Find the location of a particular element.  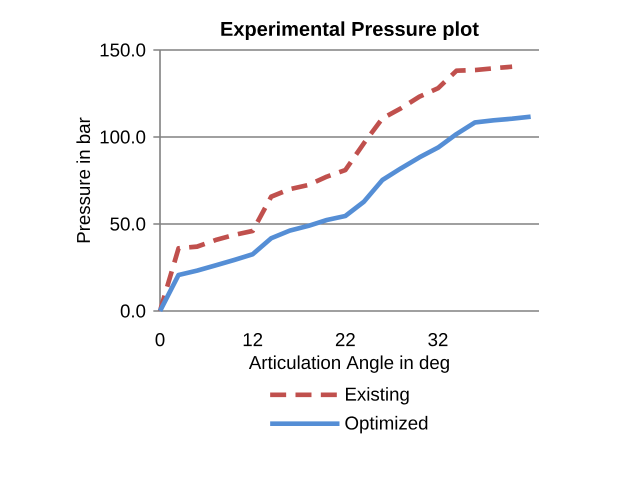

x-axis-title: Articulation Angle in deg is located at coordinates (348, 364).